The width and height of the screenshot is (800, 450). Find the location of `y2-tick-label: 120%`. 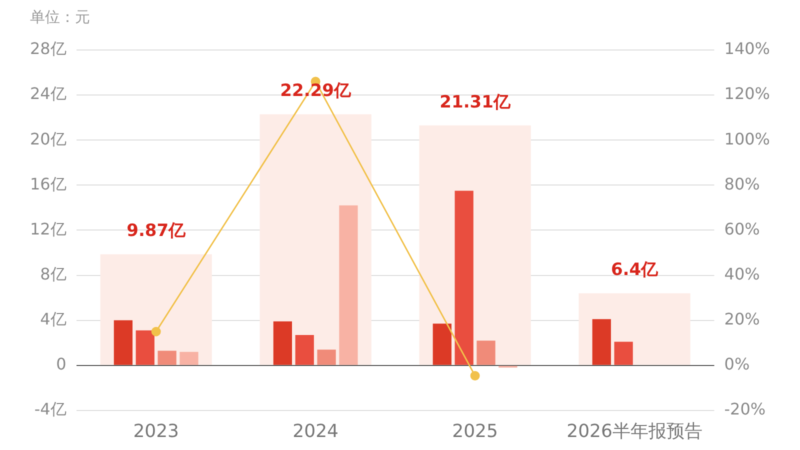

y2-tick-label: 120% is located at coordinates (747, 94).